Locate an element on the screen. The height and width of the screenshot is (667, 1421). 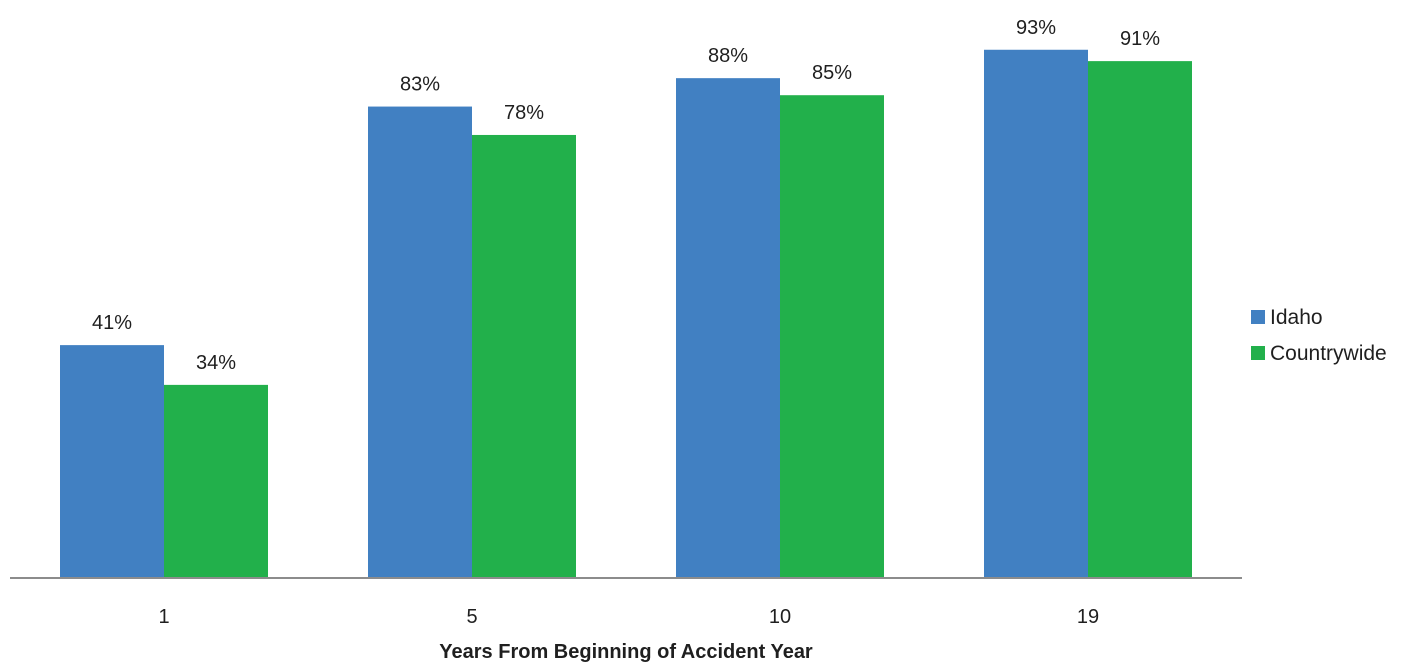
data-label-countrywide-5: 78% is located at coordinates (524, 113).